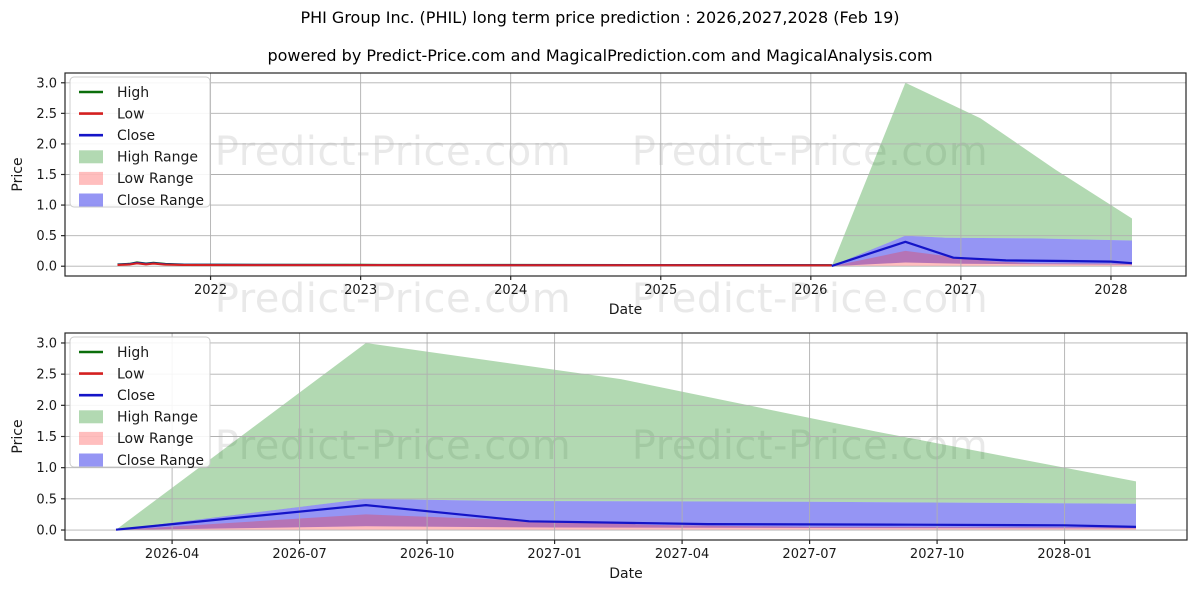 This screenshot has width=1200, height=600. What do you see at coordinates (937, 554) in the screenshot?
I see `x-tick-label: 2027-10` at bounding box center [937, 554].